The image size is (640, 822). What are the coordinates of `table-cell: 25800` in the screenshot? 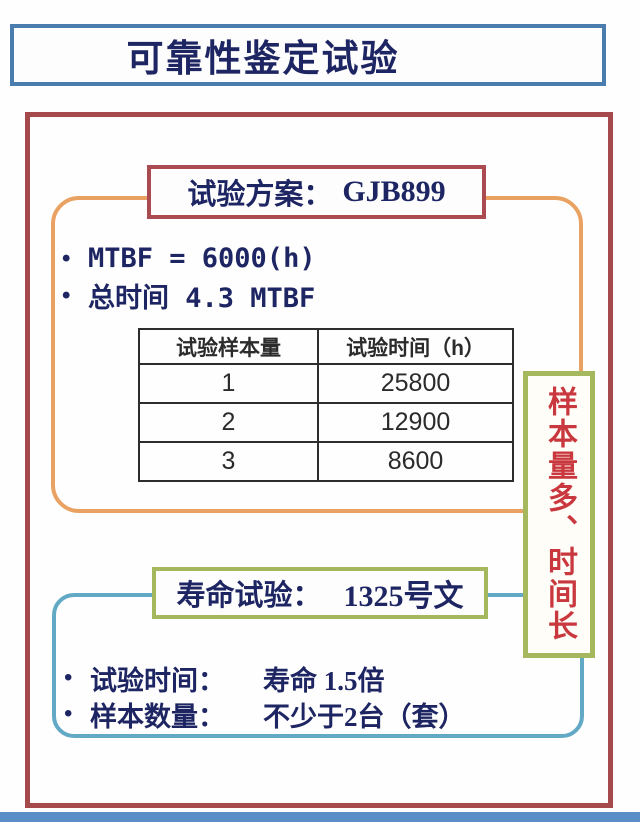 It's located at (415, 383).